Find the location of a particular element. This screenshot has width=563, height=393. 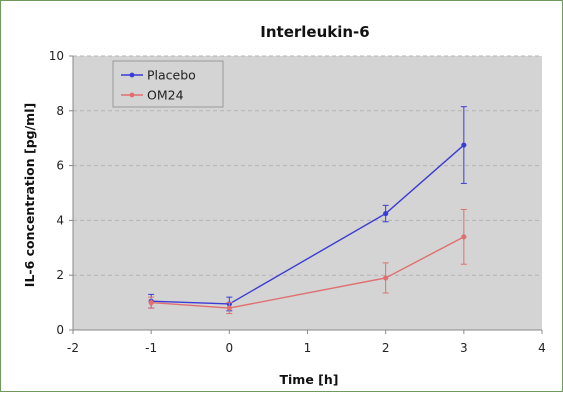

y-tick-label: 10 is located at coordinates (56, 56).